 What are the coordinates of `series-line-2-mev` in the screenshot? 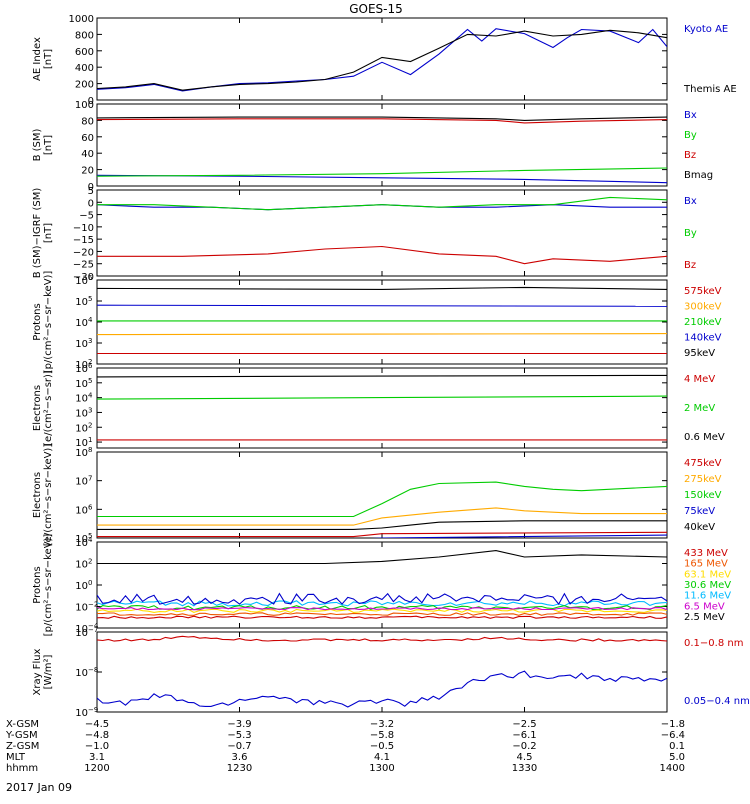 It's located at (382, 397).